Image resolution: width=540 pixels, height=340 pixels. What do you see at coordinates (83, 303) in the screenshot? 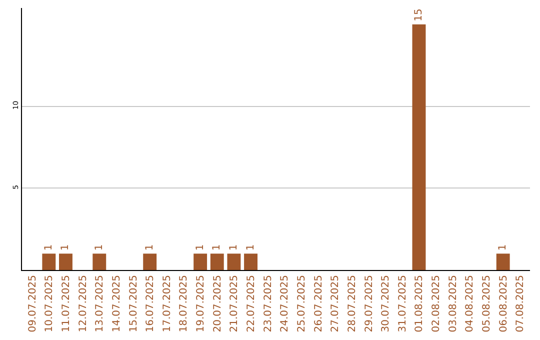
I see `x-tick-label: 12.07.2025` at bounding box center [83, 303].